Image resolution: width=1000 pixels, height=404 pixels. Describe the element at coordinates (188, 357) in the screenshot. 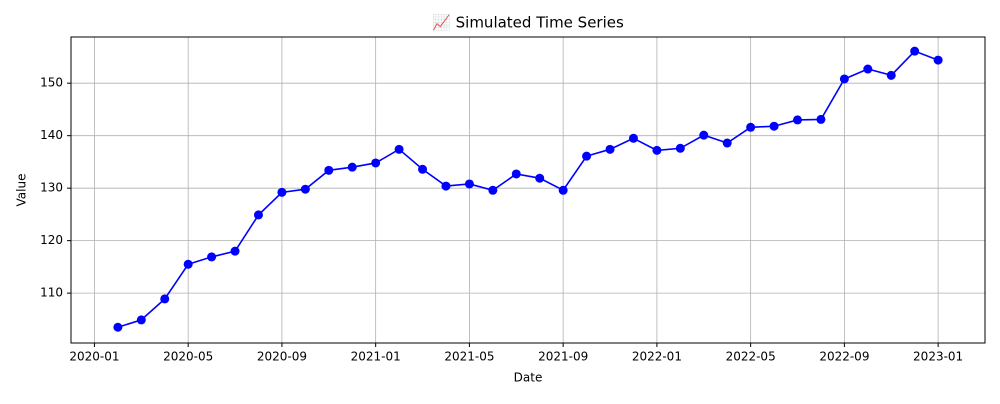

I see `x-tick-label: 2020-05` at that location.